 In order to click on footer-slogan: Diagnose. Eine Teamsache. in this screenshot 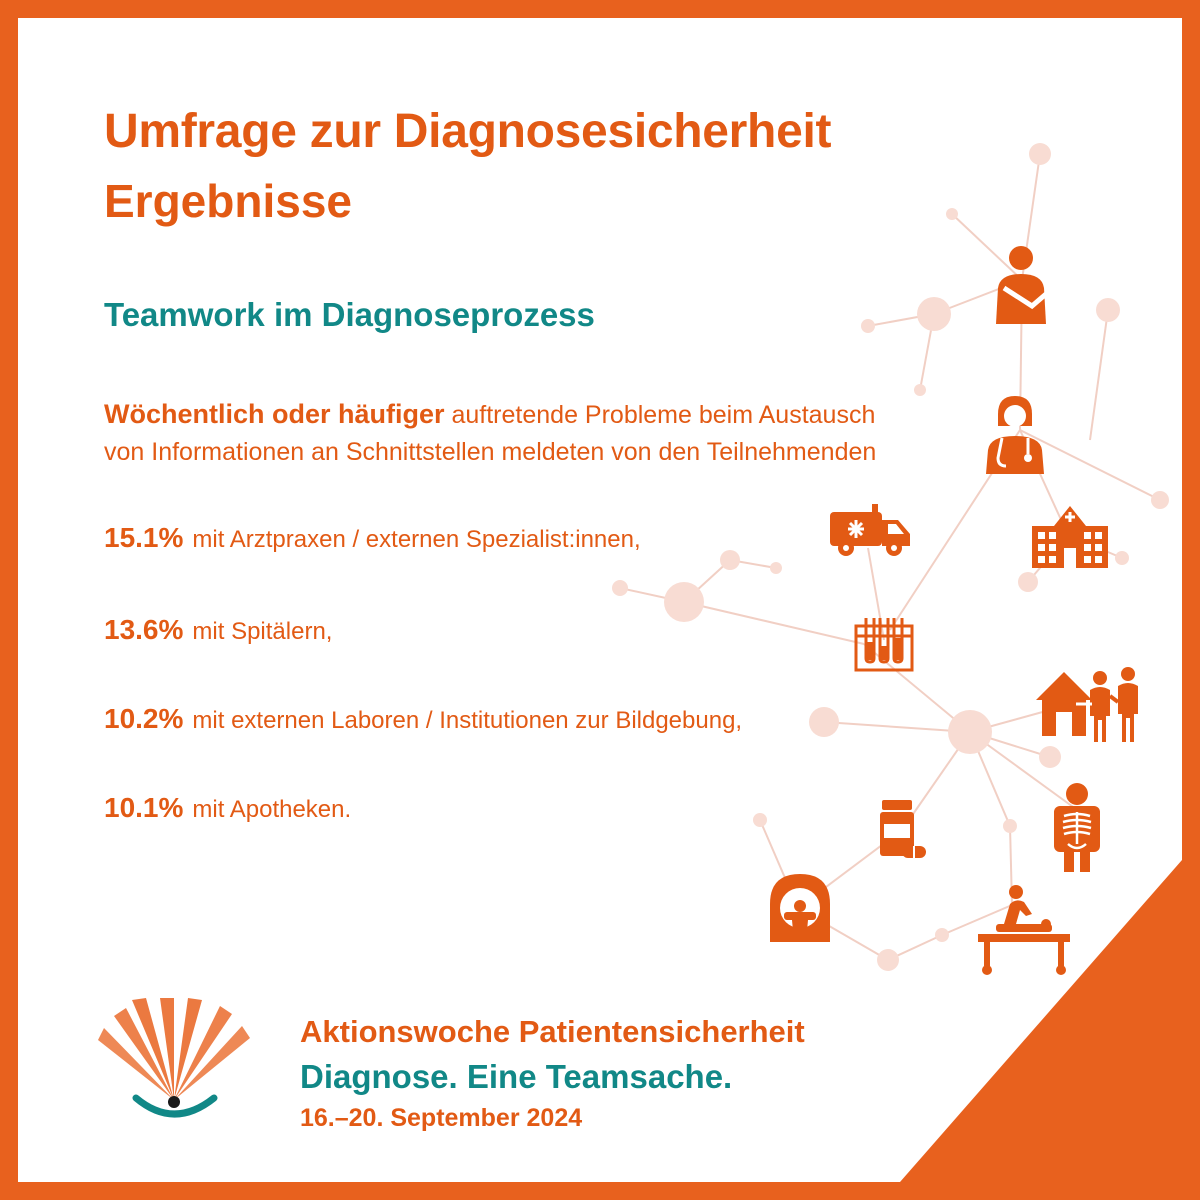, I will do `click(516, 1076)`.